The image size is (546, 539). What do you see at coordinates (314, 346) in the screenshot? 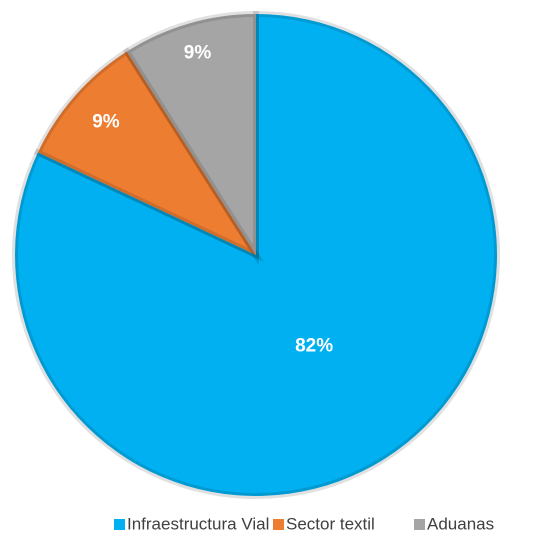
I see `data-label: 82%` at bounding box center [314, 346].